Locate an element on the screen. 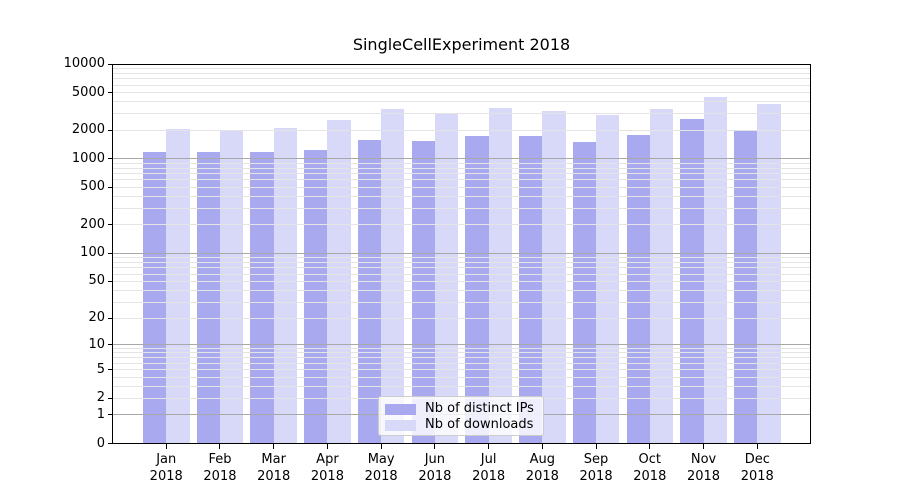 Image resolution: width=900 pixels, height=500 pixels. x-tick-label: Dec 2018 is located at coordinates (757, 468).